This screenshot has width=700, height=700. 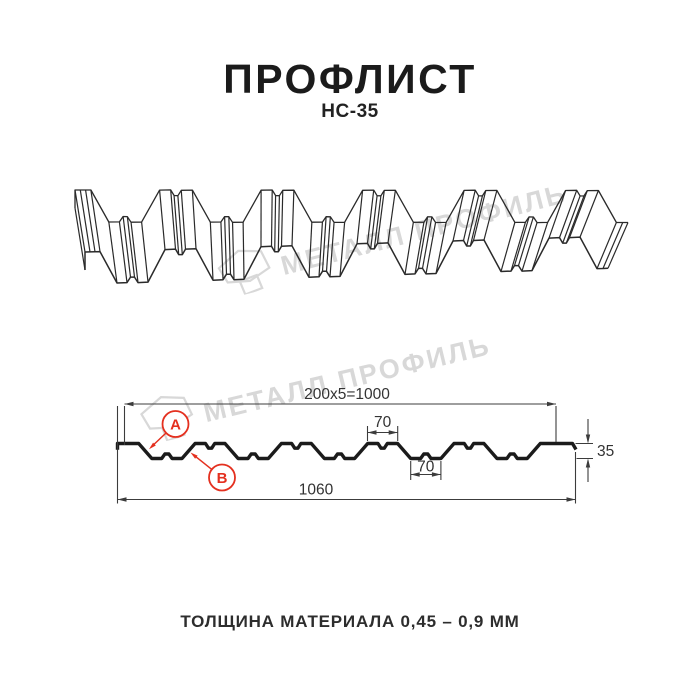 What do you see at coordinates (383, 422) in the screenshot?
I see `dim-crest-width-value: 70` at bounding box center [383, 422].